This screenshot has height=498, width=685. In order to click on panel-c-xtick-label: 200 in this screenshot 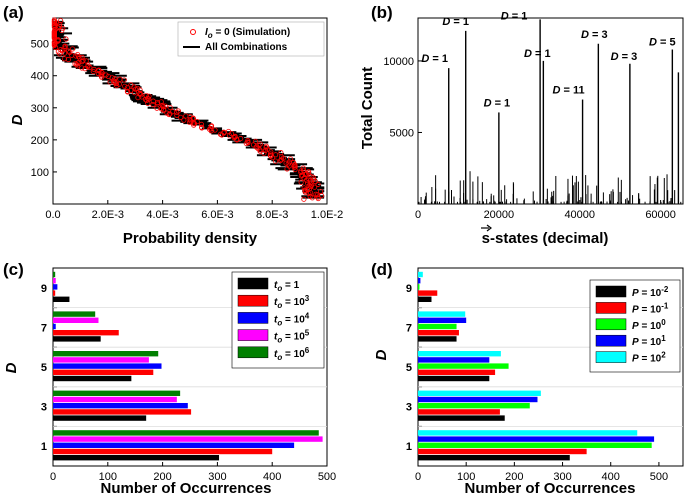, I will do `click(162, 477)`.